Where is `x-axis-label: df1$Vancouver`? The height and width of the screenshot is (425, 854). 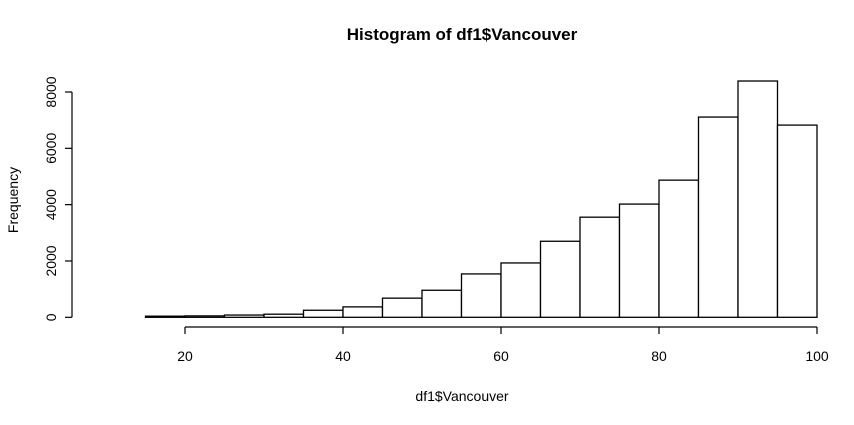 x-axis-label: df1$Vancouver is located at coordinates (461, 396).